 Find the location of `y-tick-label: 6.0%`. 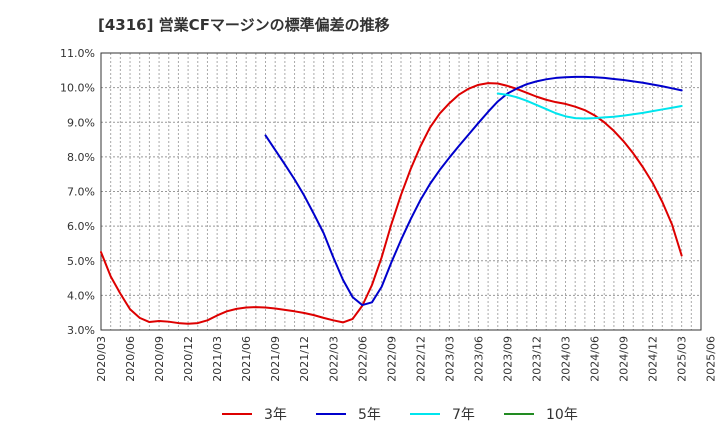

y-tick-label: 6.0% is located at coordinates (81, 226).